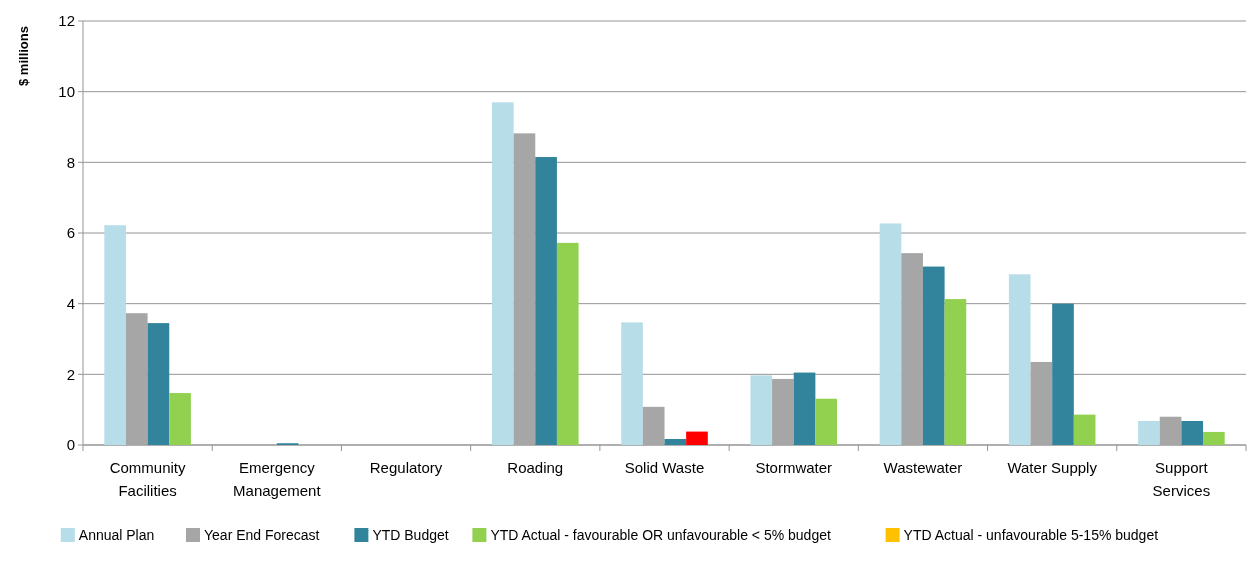 This screenshot has height=588, width=1258. I want to click on x-tick-label: Community Facilities, so click(148, 479).